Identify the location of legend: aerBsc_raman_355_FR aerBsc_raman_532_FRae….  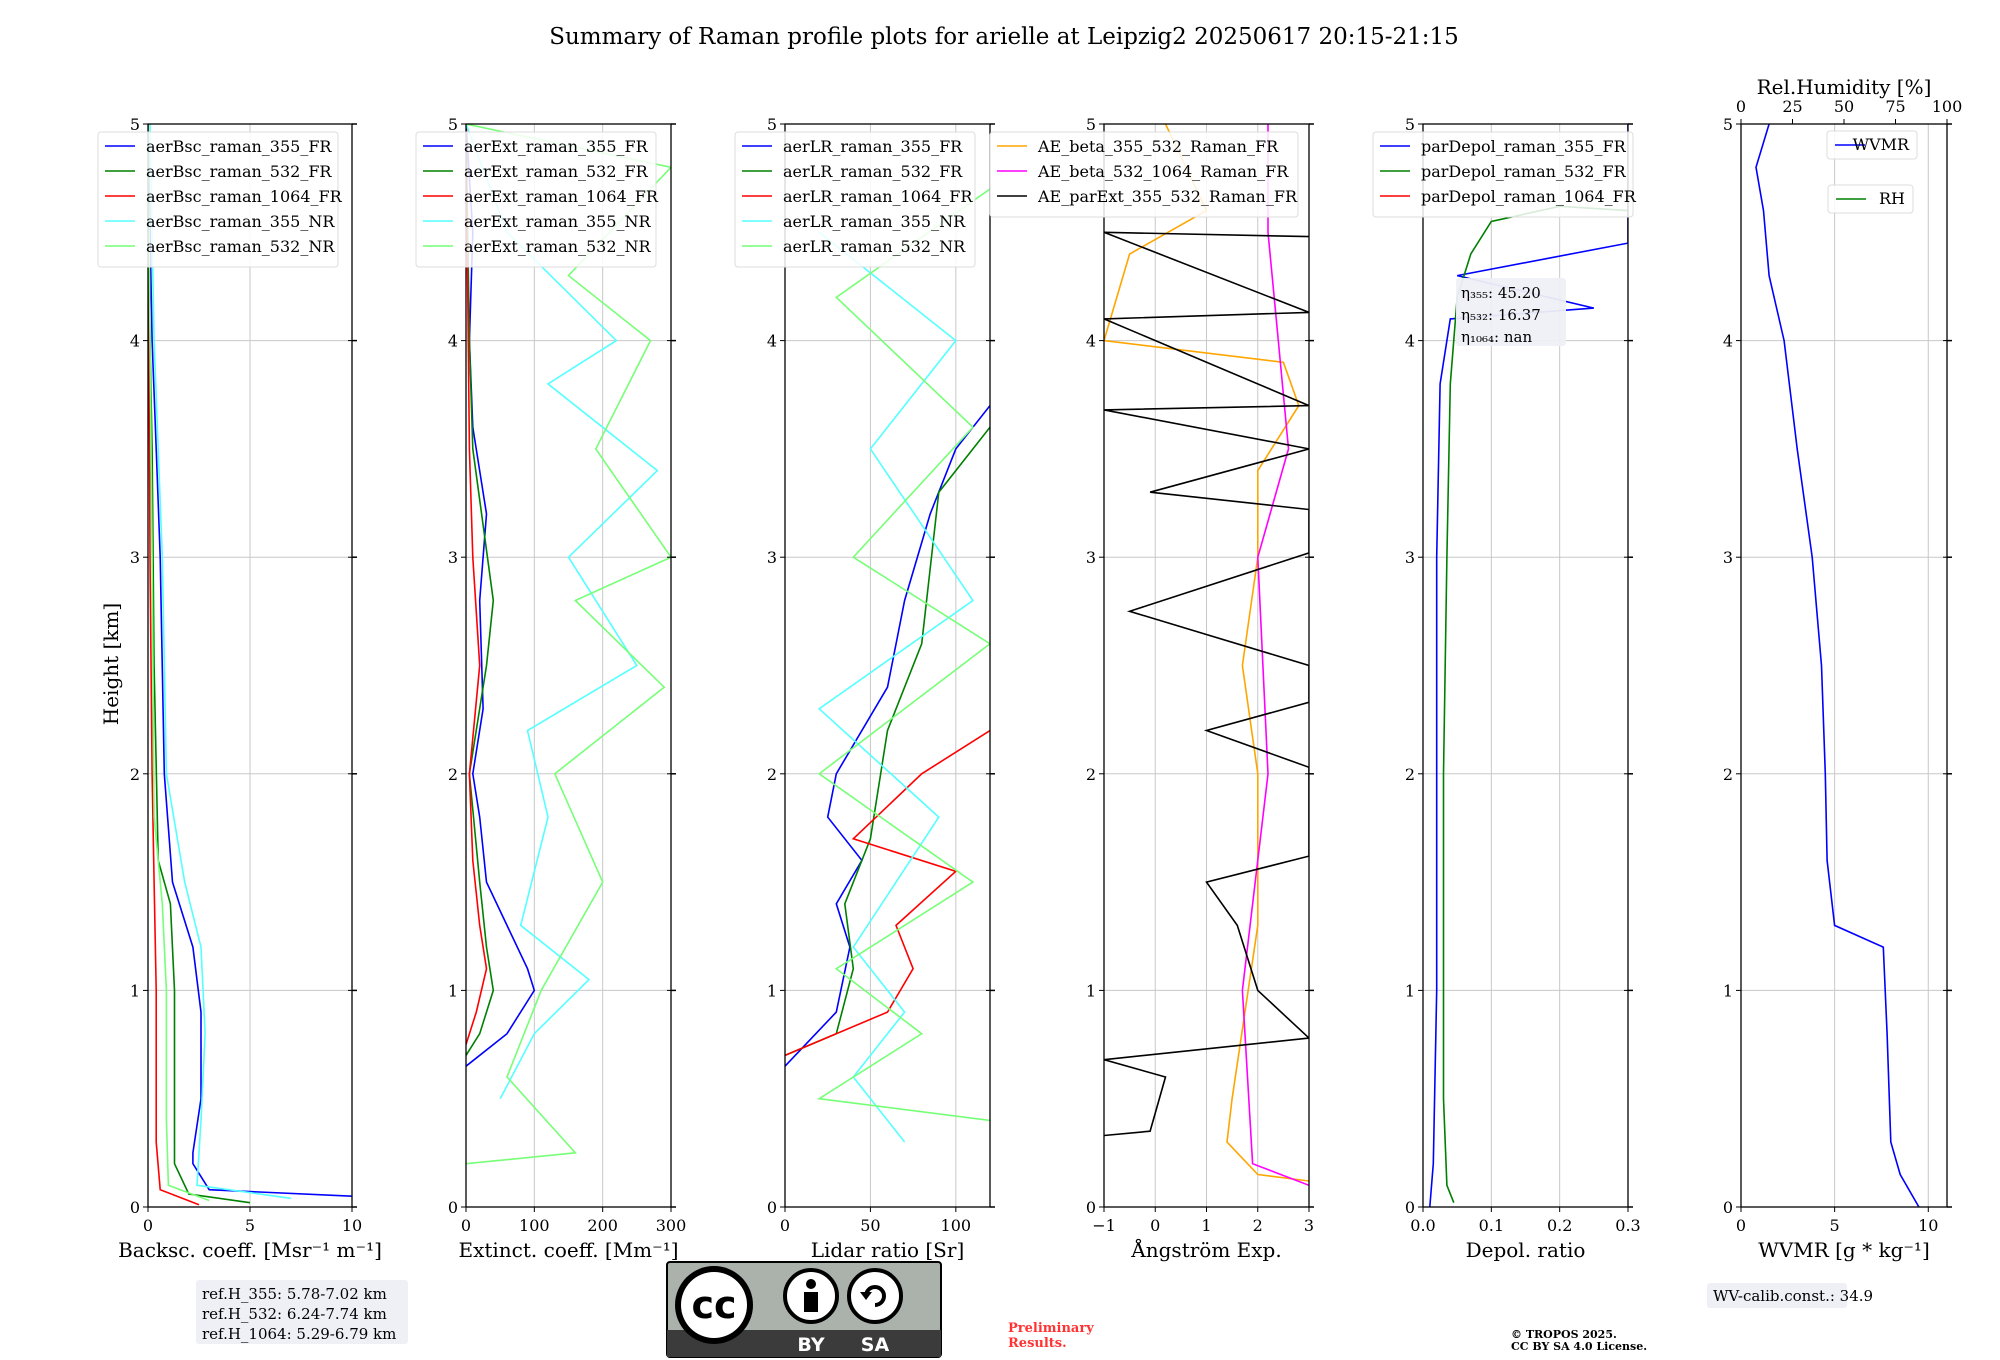
(220, 199).